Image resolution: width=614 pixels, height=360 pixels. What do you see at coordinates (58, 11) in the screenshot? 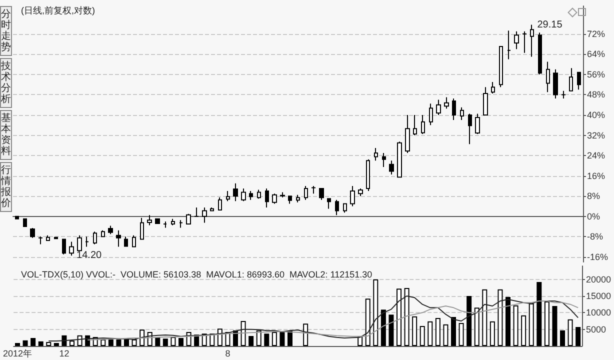
I see `chart-title: (日线,前复权,对数)` at bounding box center [58, 11].